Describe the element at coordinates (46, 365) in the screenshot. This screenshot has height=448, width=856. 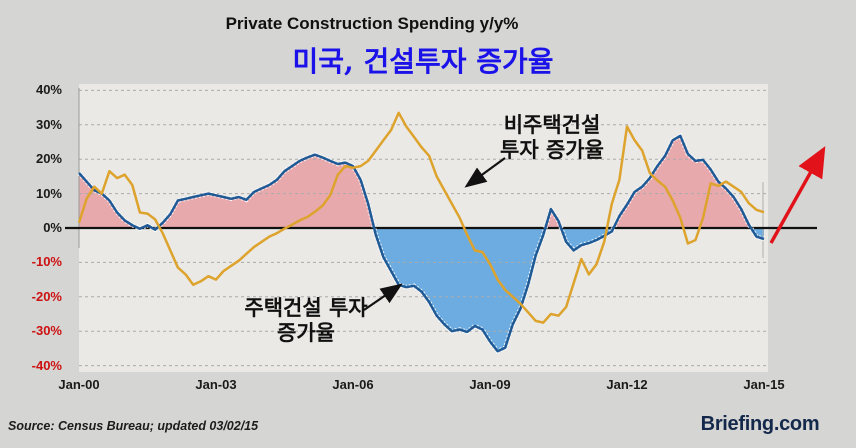
I see `y-tick-label--40: -40%` at that location.